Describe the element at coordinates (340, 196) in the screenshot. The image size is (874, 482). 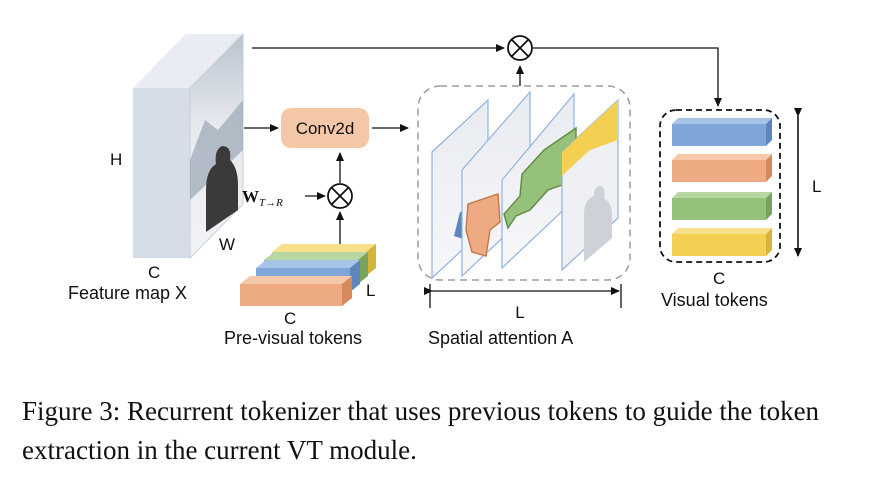
I see `multiply-operator-lower` at that location.